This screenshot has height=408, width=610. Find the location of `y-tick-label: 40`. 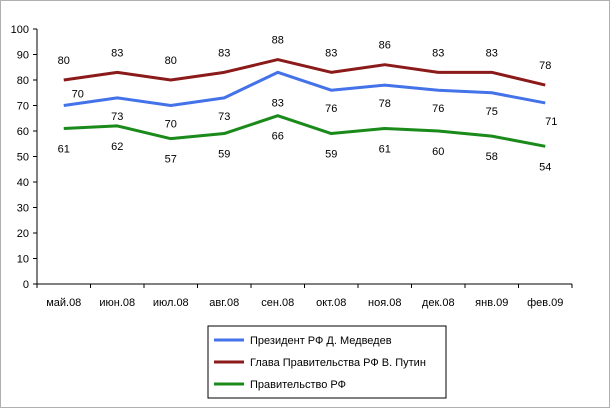

y-tick-label: 40 is located at coordinates (23, 183).